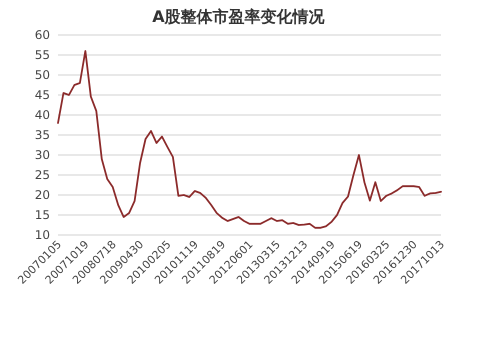 The width and height of the screenshot is (477, 342). What do you see at coordinates (42, 115) in the screenshot?
I see `y-tick-label: 40` at bounding box center [42, 115].